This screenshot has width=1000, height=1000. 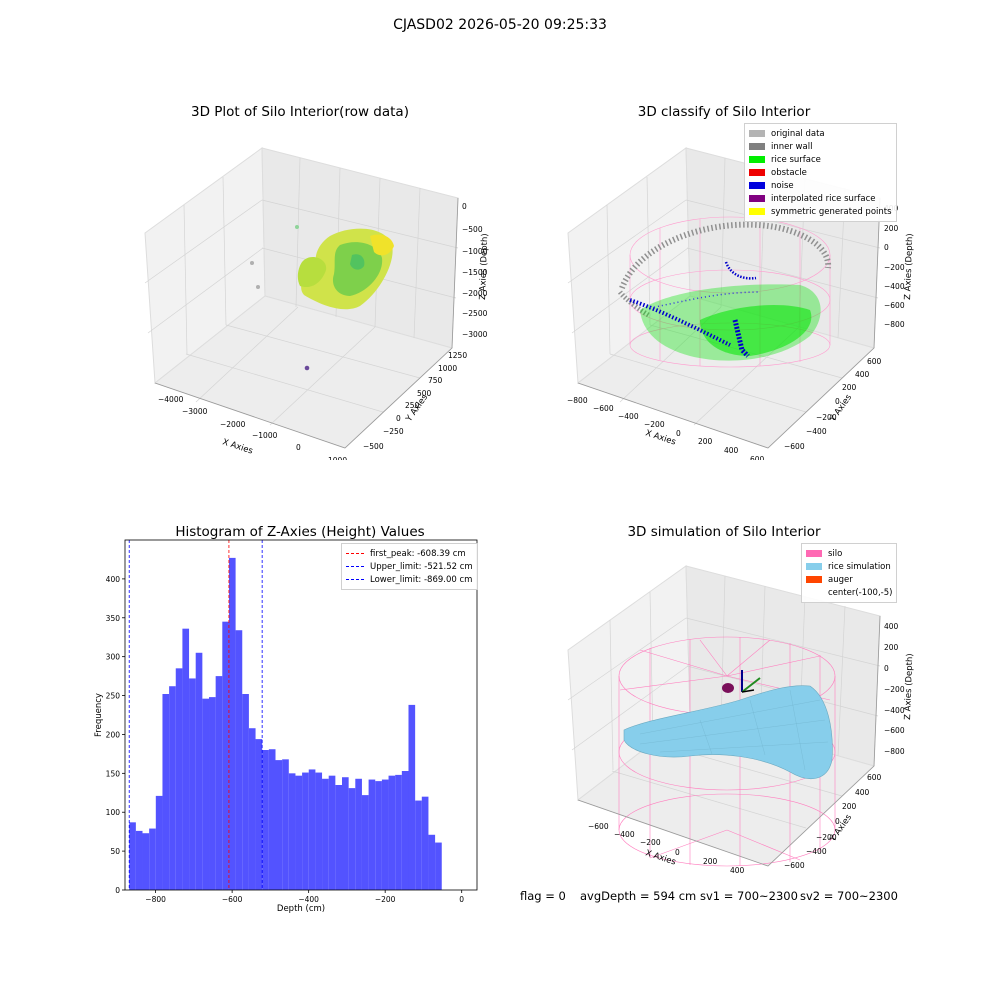 I want to click on z-tick: −1500, so click(x=475, y=272).